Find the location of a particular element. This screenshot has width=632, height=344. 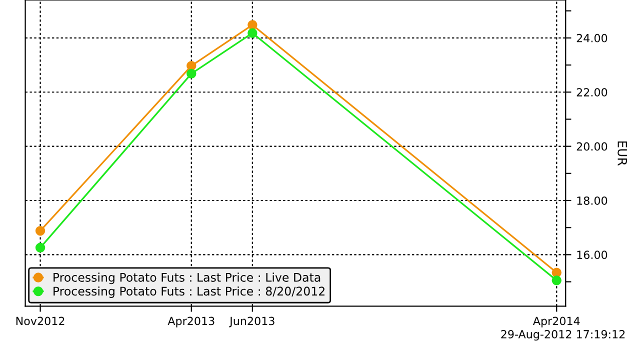

x-tick-label: Nov2012 is located at coordinates (40, 321).